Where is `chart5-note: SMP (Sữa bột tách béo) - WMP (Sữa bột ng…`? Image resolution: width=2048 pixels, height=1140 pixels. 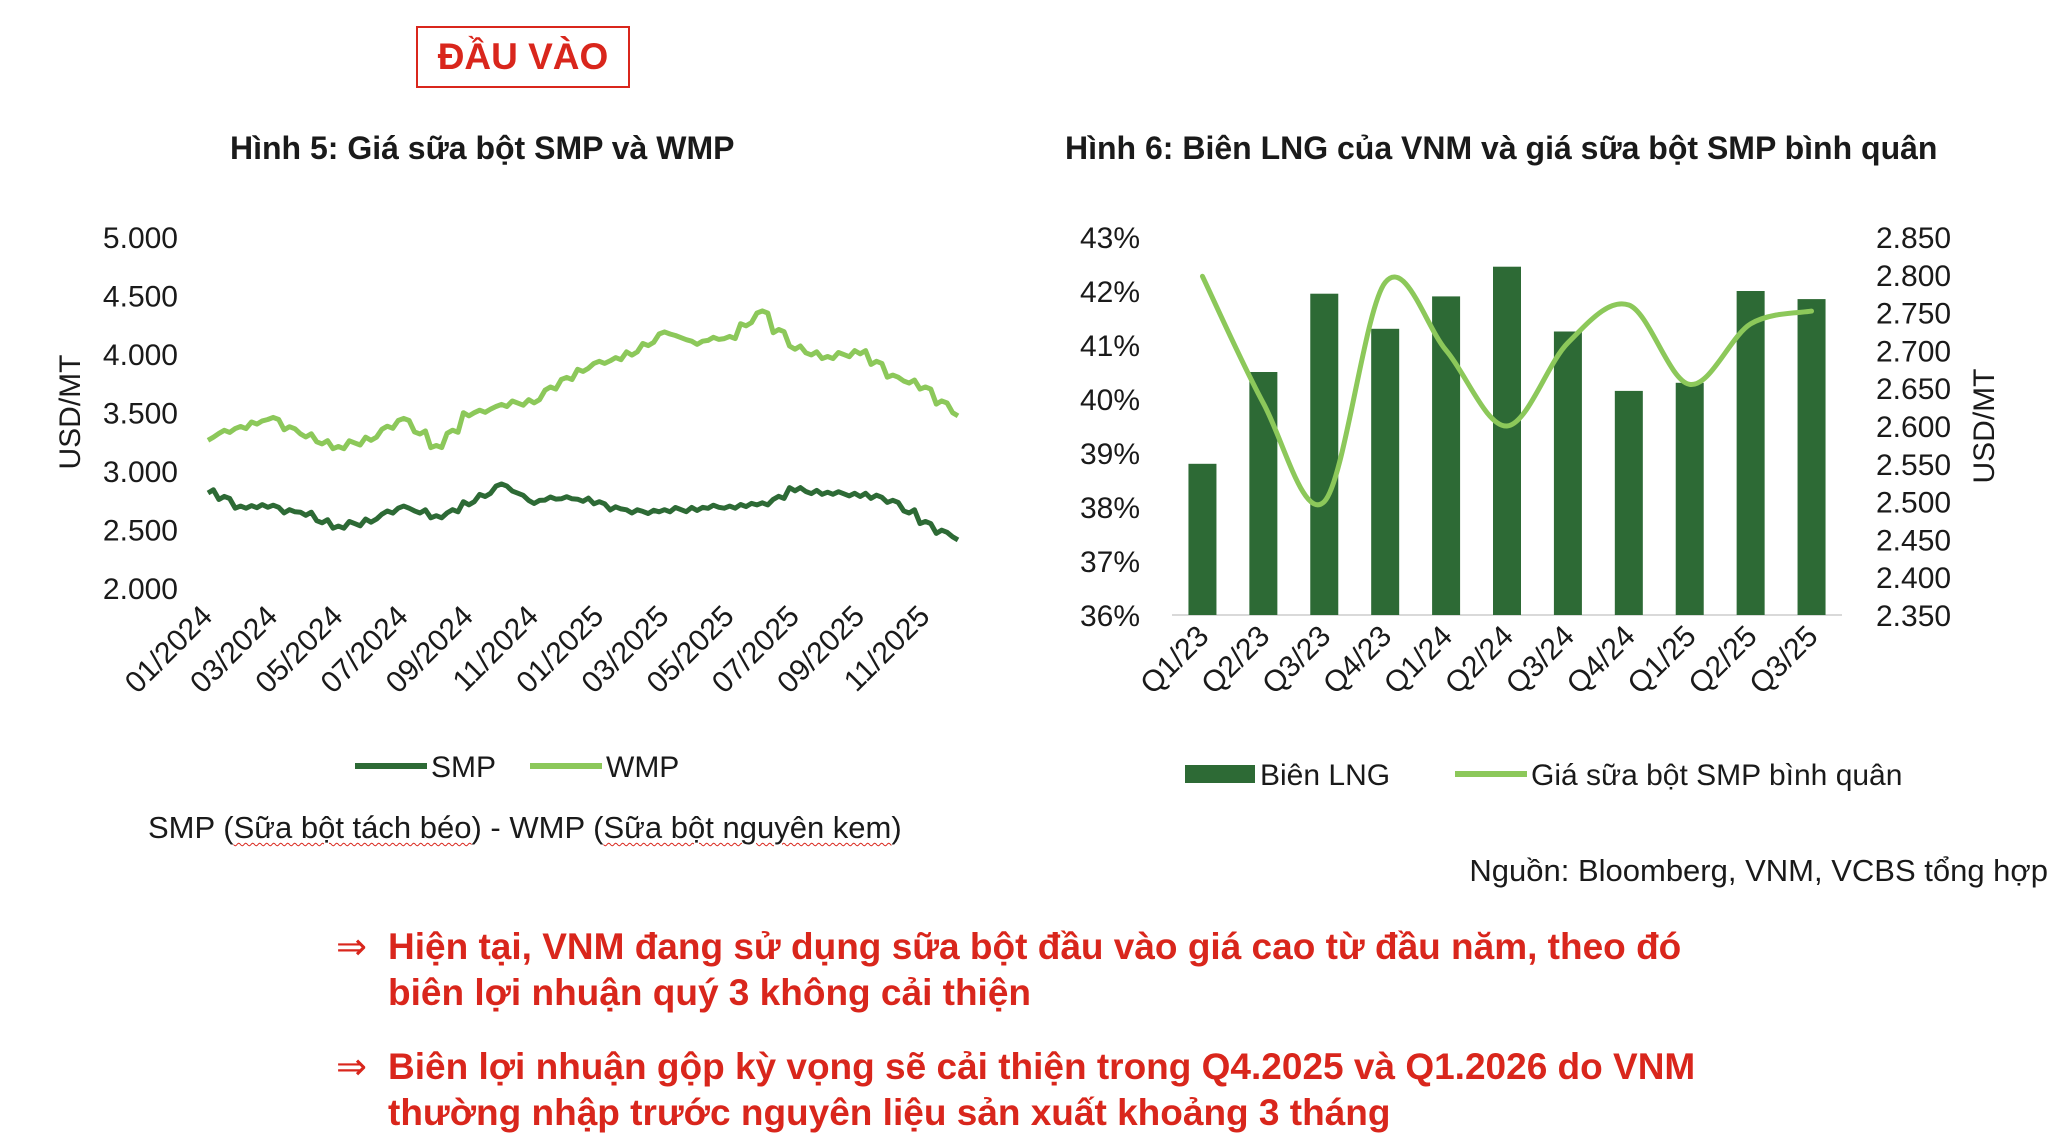 chart5-note: SMP (Sữa bột tách béo) - WMP (Sữa bột ng… is located at coordinates (525, 828).